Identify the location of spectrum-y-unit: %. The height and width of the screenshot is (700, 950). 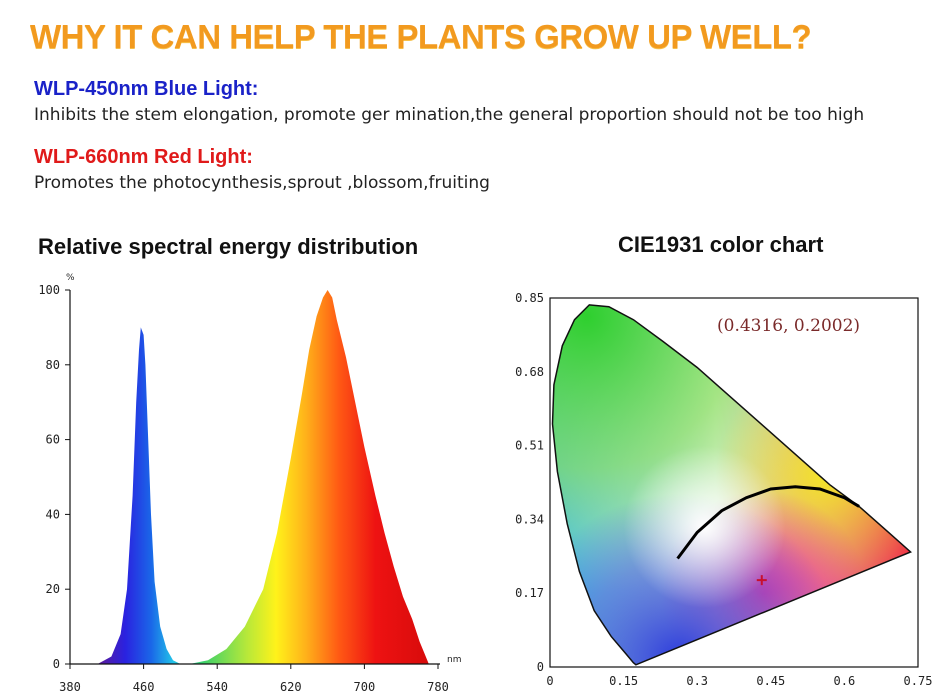
(70, 278).